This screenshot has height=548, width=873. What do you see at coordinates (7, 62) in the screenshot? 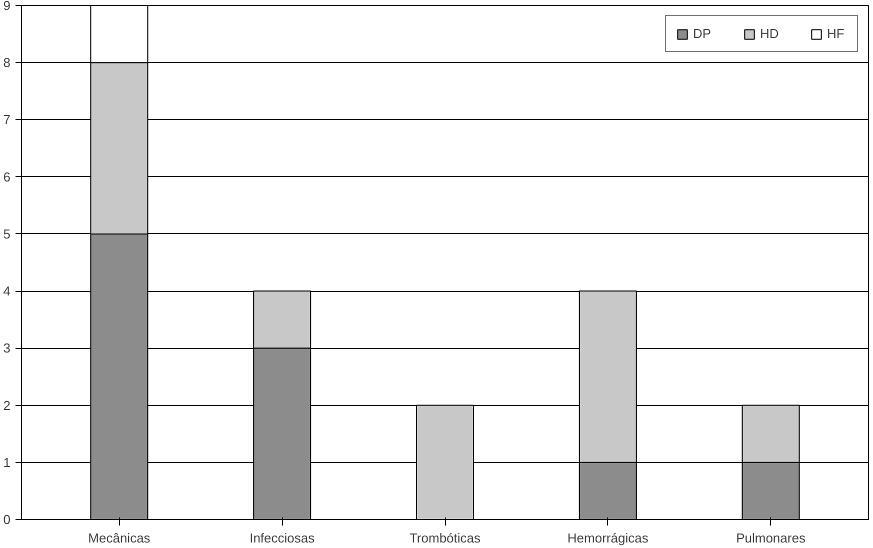
I see `y-tick-label: 8` at bounding box center [7, 62].